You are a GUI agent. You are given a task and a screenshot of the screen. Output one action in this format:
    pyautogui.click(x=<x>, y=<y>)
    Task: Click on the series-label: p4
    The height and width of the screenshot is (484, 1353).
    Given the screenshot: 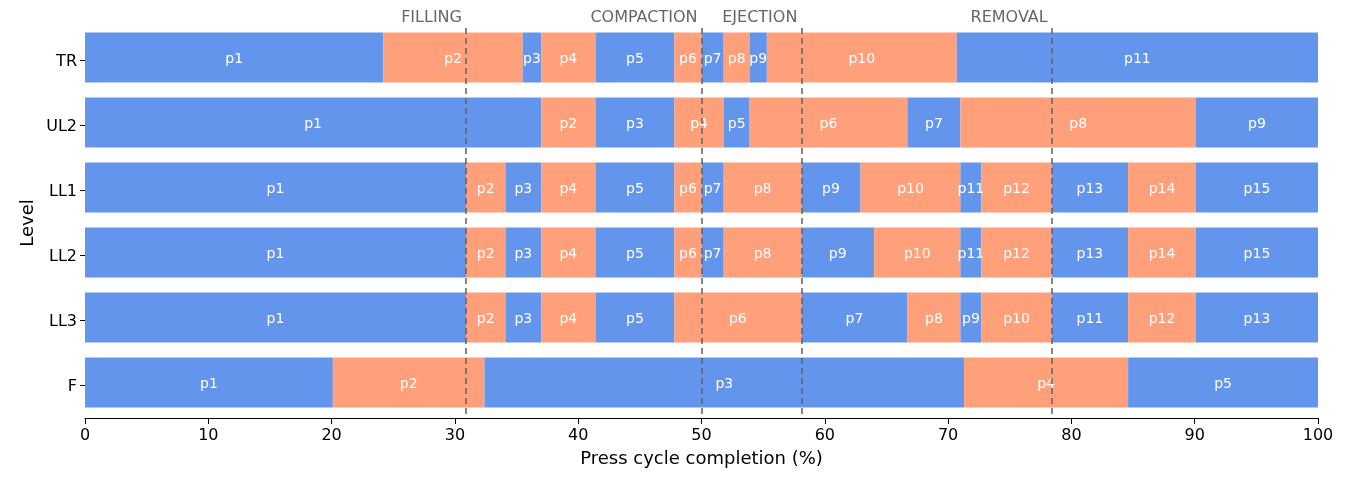 What is the action you would take?
    pyautogui.click(x=699, y=122)
    